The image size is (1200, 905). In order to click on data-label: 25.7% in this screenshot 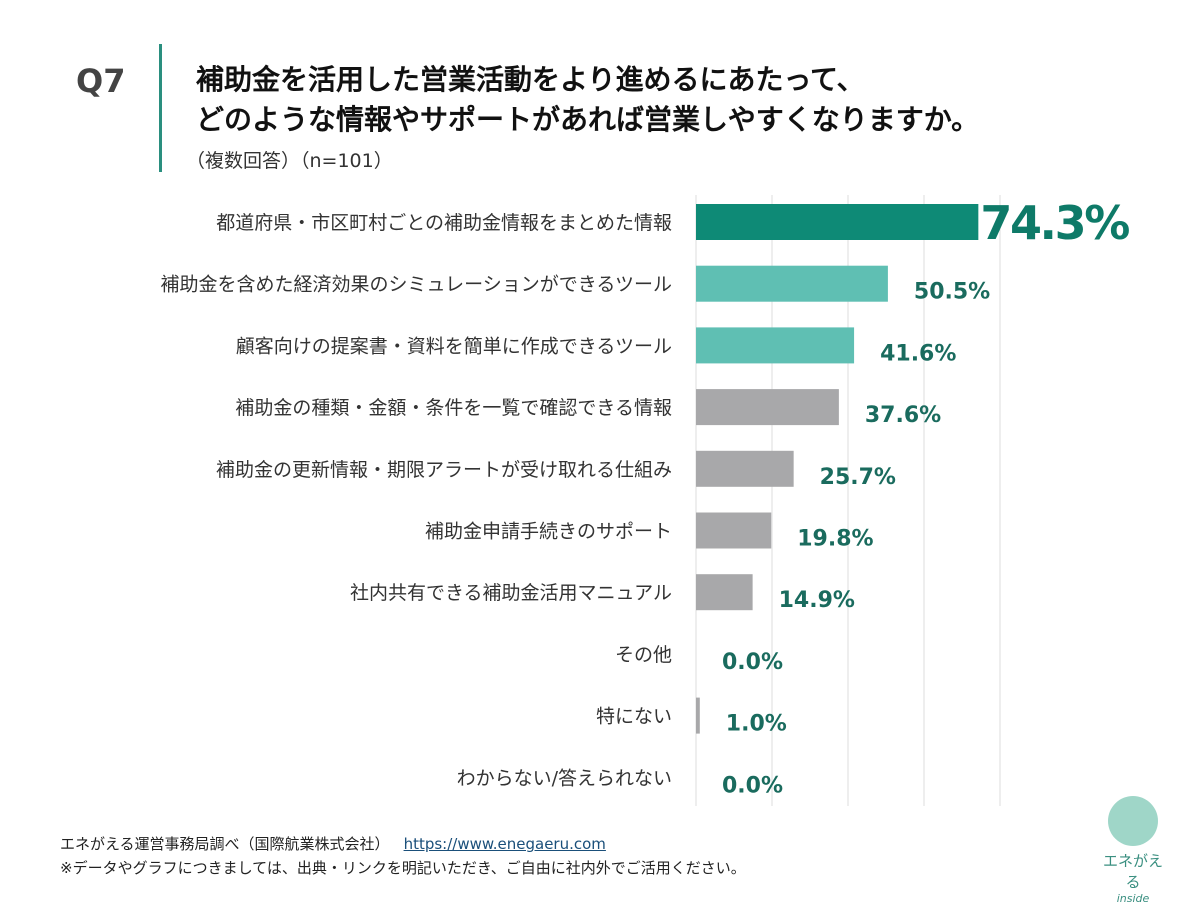, I will do `click(858, 477)`.